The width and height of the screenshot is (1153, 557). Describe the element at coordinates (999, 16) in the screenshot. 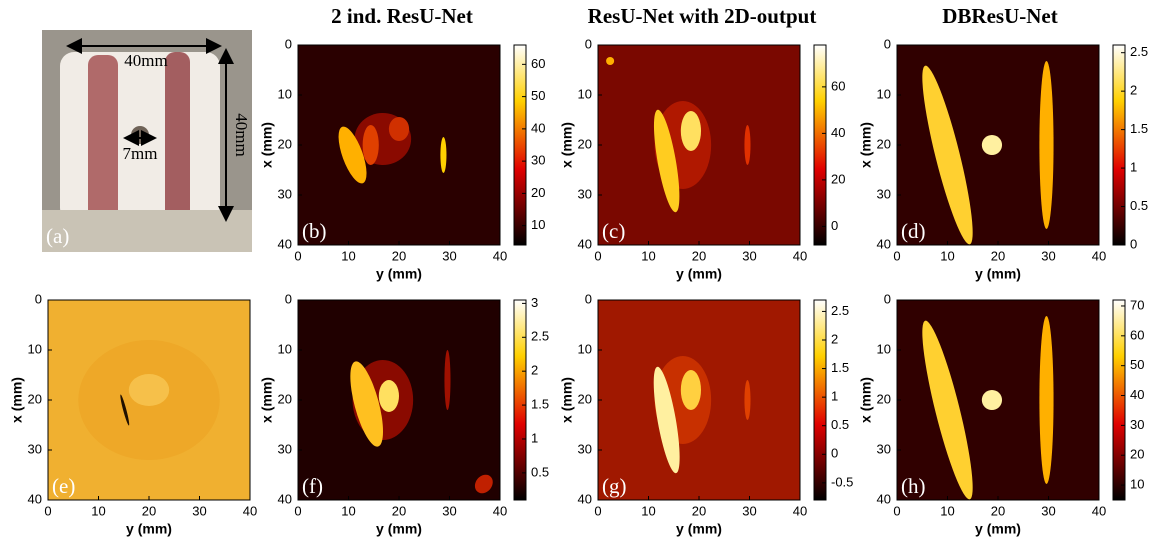

I see `column-title: DBResU-Net` at that location.